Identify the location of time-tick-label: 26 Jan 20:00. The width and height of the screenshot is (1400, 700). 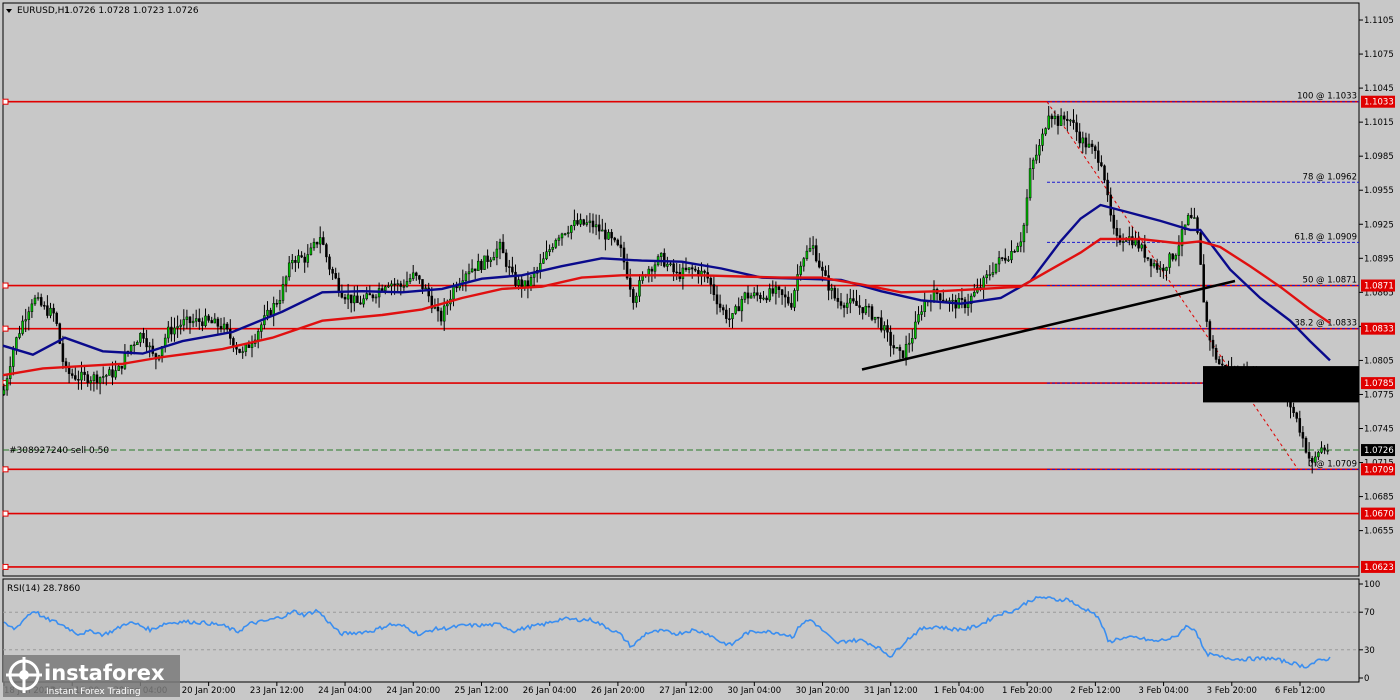
(618, 691).